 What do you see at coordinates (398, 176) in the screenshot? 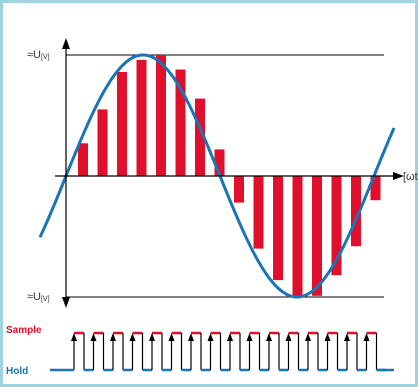
I see `x-axis-arrow` at bounding box center [398, 176].